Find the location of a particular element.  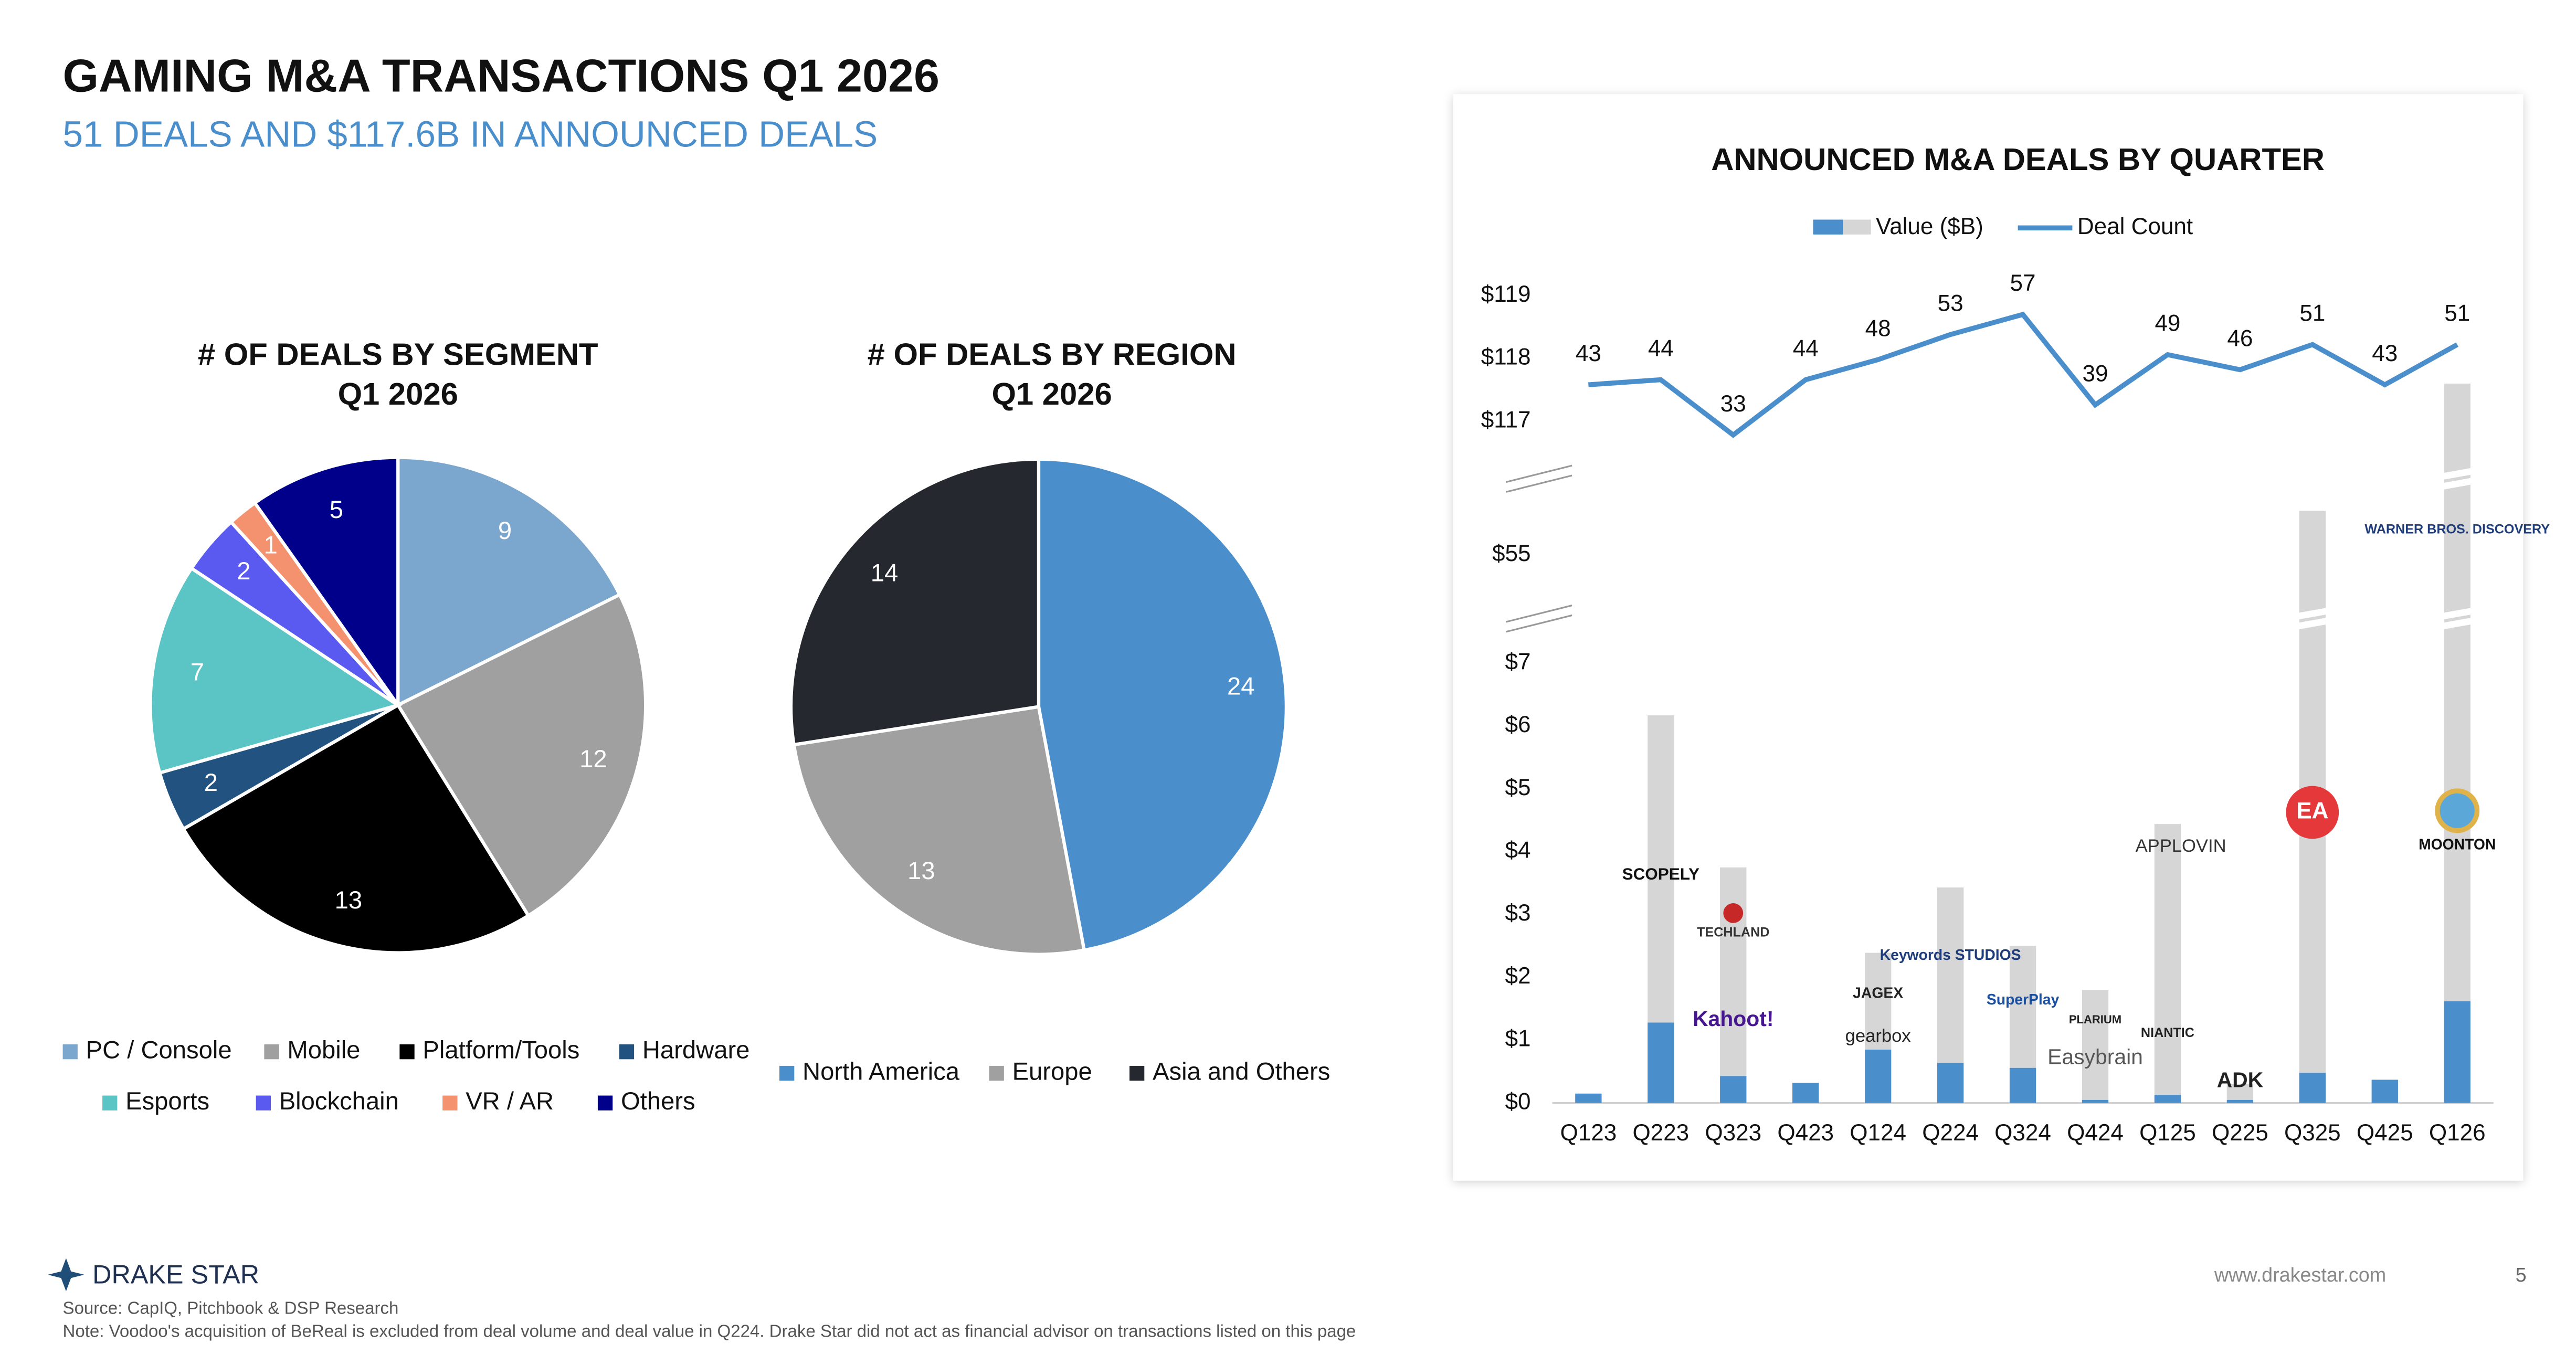

legend-label: Esports is located at coordinates (167, 1101).